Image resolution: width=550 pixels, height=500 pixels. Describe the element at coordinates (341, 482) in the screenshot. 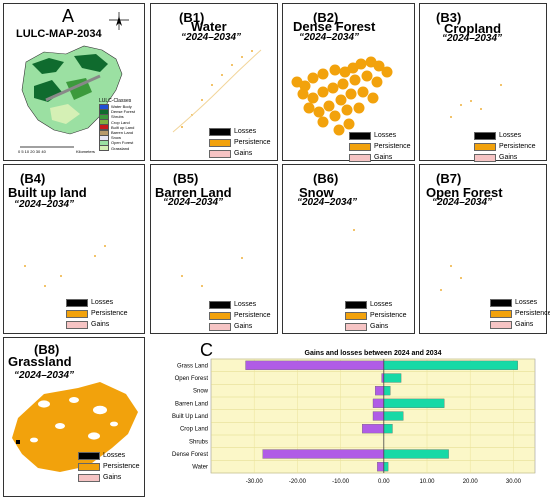

I see `x-tick-label: -10.00` at that location.